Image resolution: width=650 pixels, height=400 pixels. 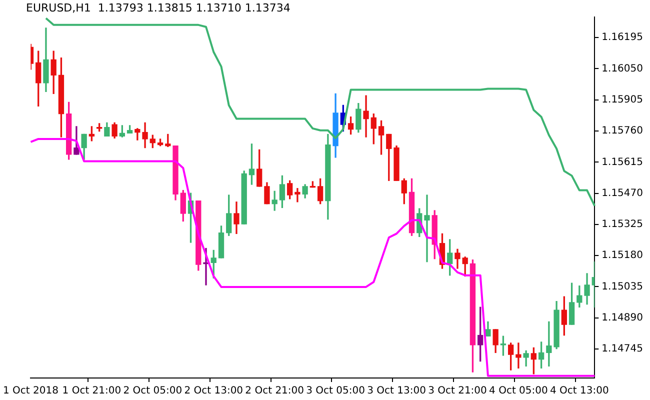 What do you see at coordinates (152, 391) in the screenshot?
I see `x-tick-label: 2 Oct 05:00` at bounding box center [152, 391].